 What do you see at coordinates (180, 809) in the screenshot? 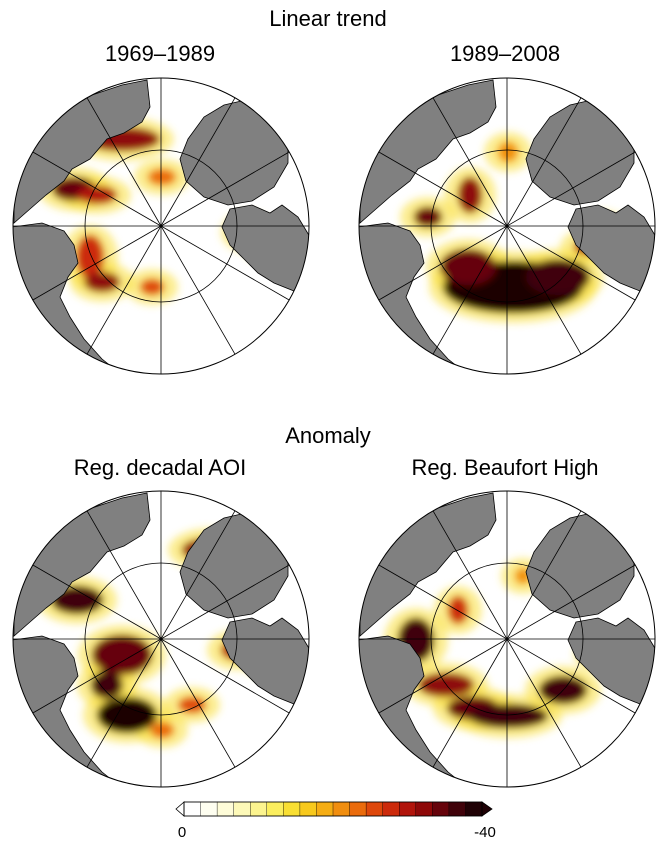
I see `colorbar-low-arrow` at bounding box center [180, 809].